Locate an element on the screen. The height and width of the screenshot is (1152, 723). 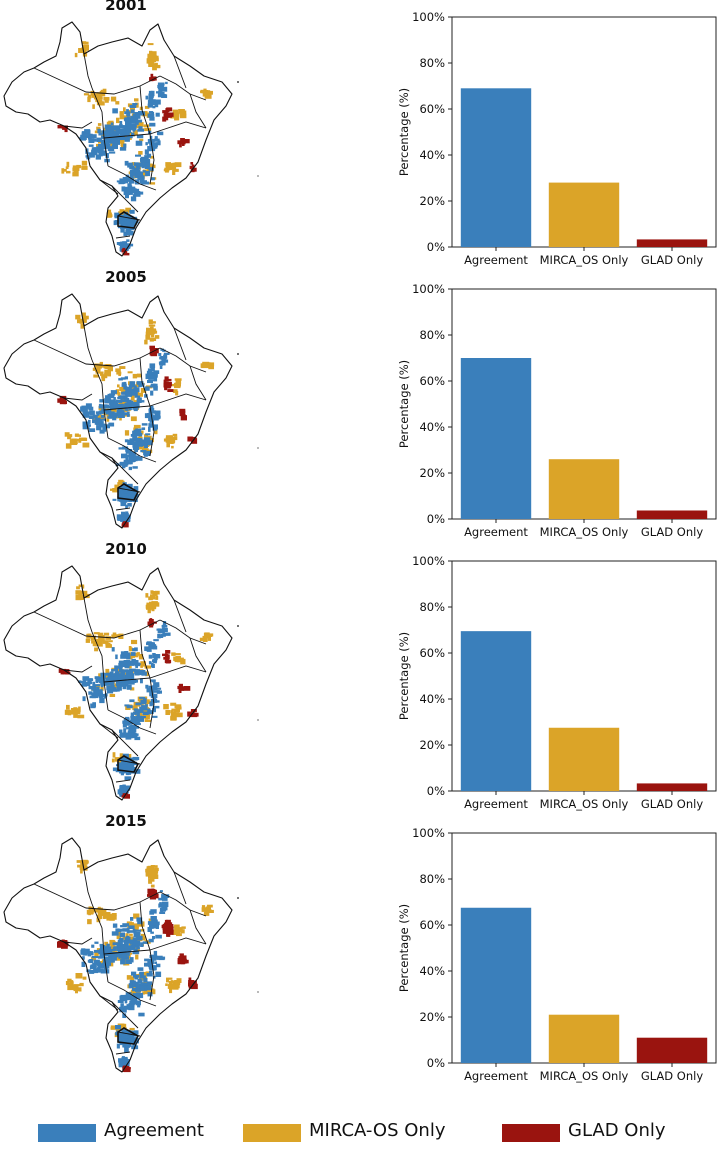
legend: Agreement MIRCA-OS Only GLAD Only is located at coordinates (361, 1135).